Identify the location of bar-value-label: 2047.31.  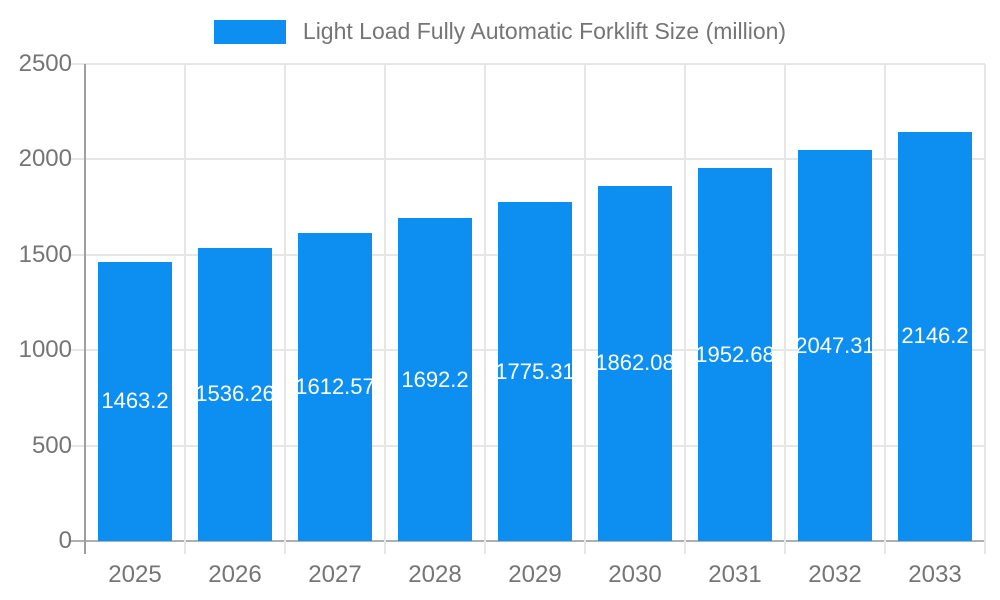
(835, 345).